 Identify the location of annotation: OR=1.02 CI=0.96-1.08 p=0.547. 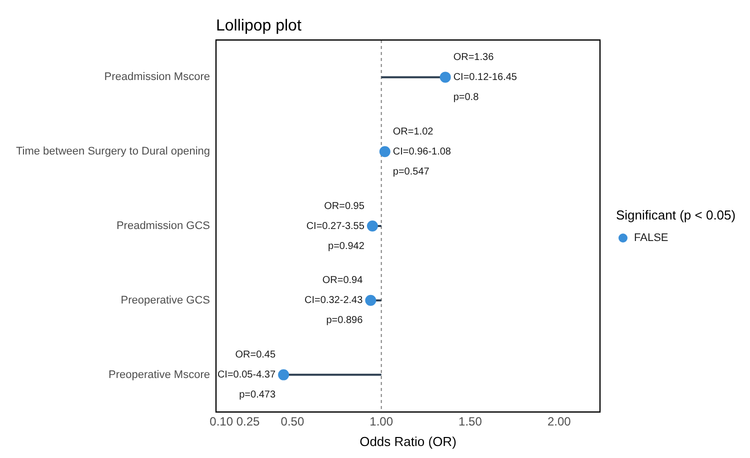
(422, 152).